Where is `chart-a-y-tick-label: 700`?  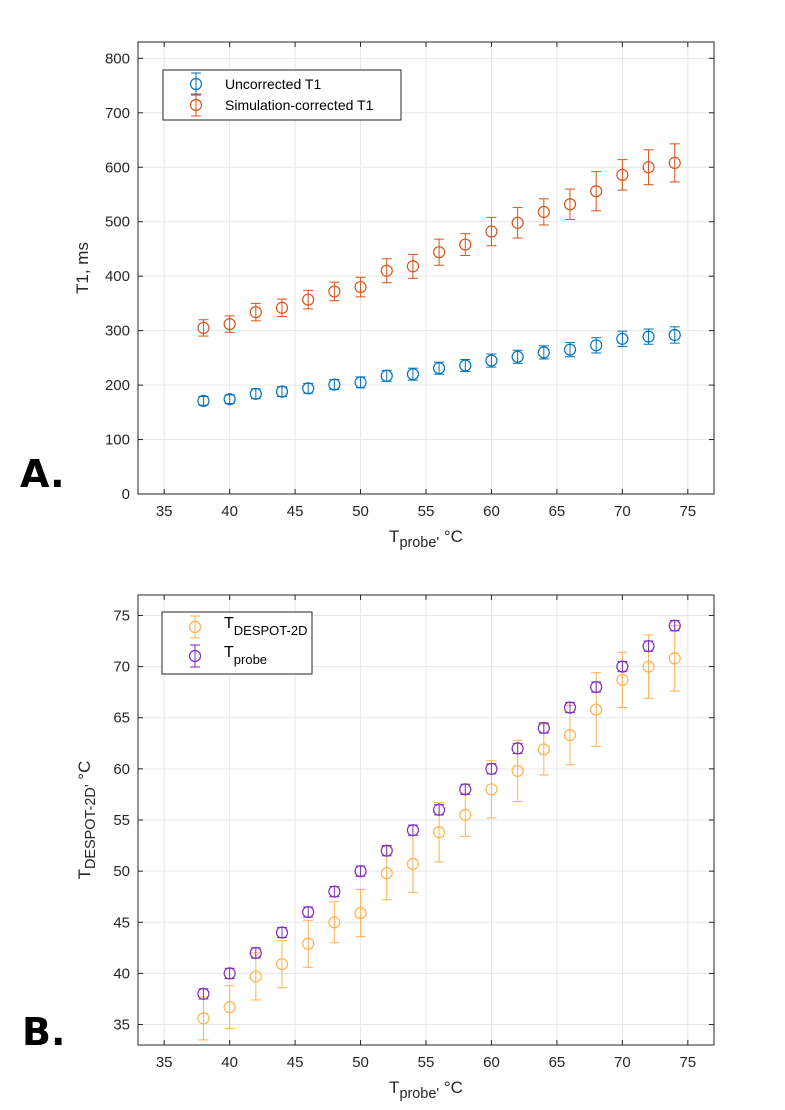 chart-a-y-tick-label: 700 is located at coordinates (117, 113).